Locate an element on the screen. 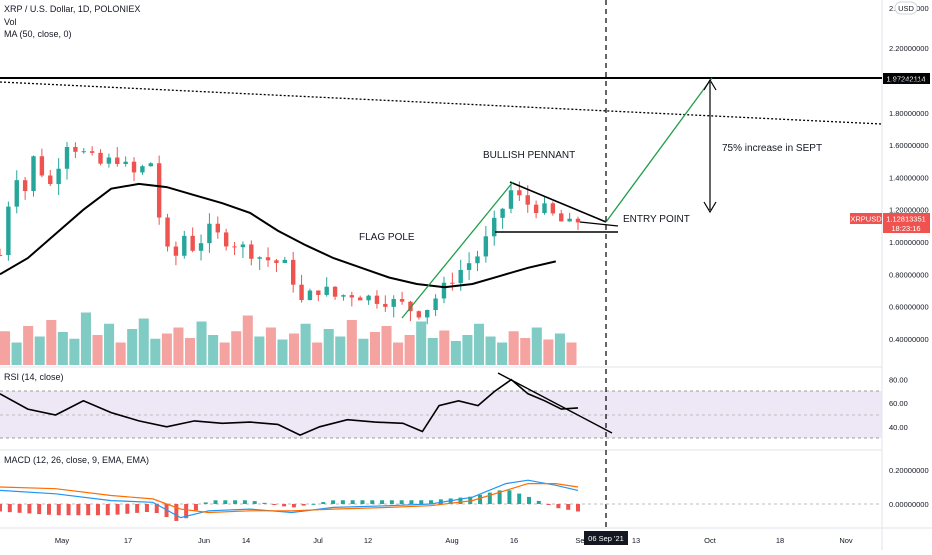 The image size is (932, 555). cursor-date-label: 06 Sep '21 is located at coordinates (606, 538).